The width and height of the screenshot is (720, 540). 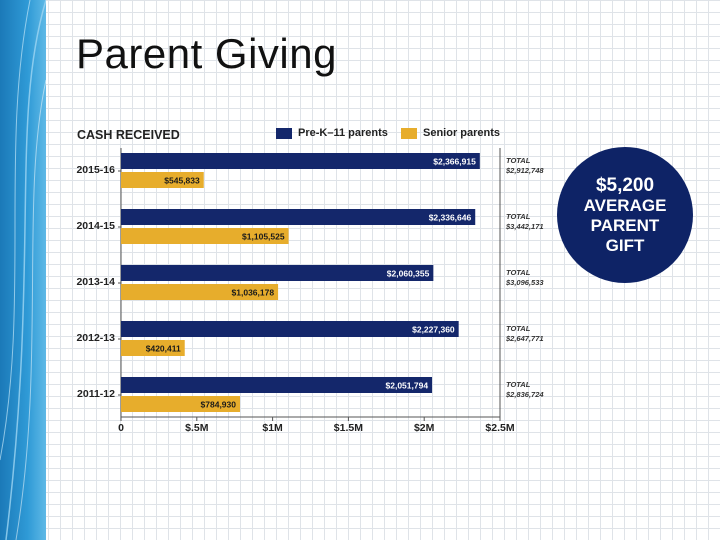 What do you see at coordinates (253, 293) in the screenshot?
I see `bar-label-senior: $1,036,178` at bounding box center [253, 293].